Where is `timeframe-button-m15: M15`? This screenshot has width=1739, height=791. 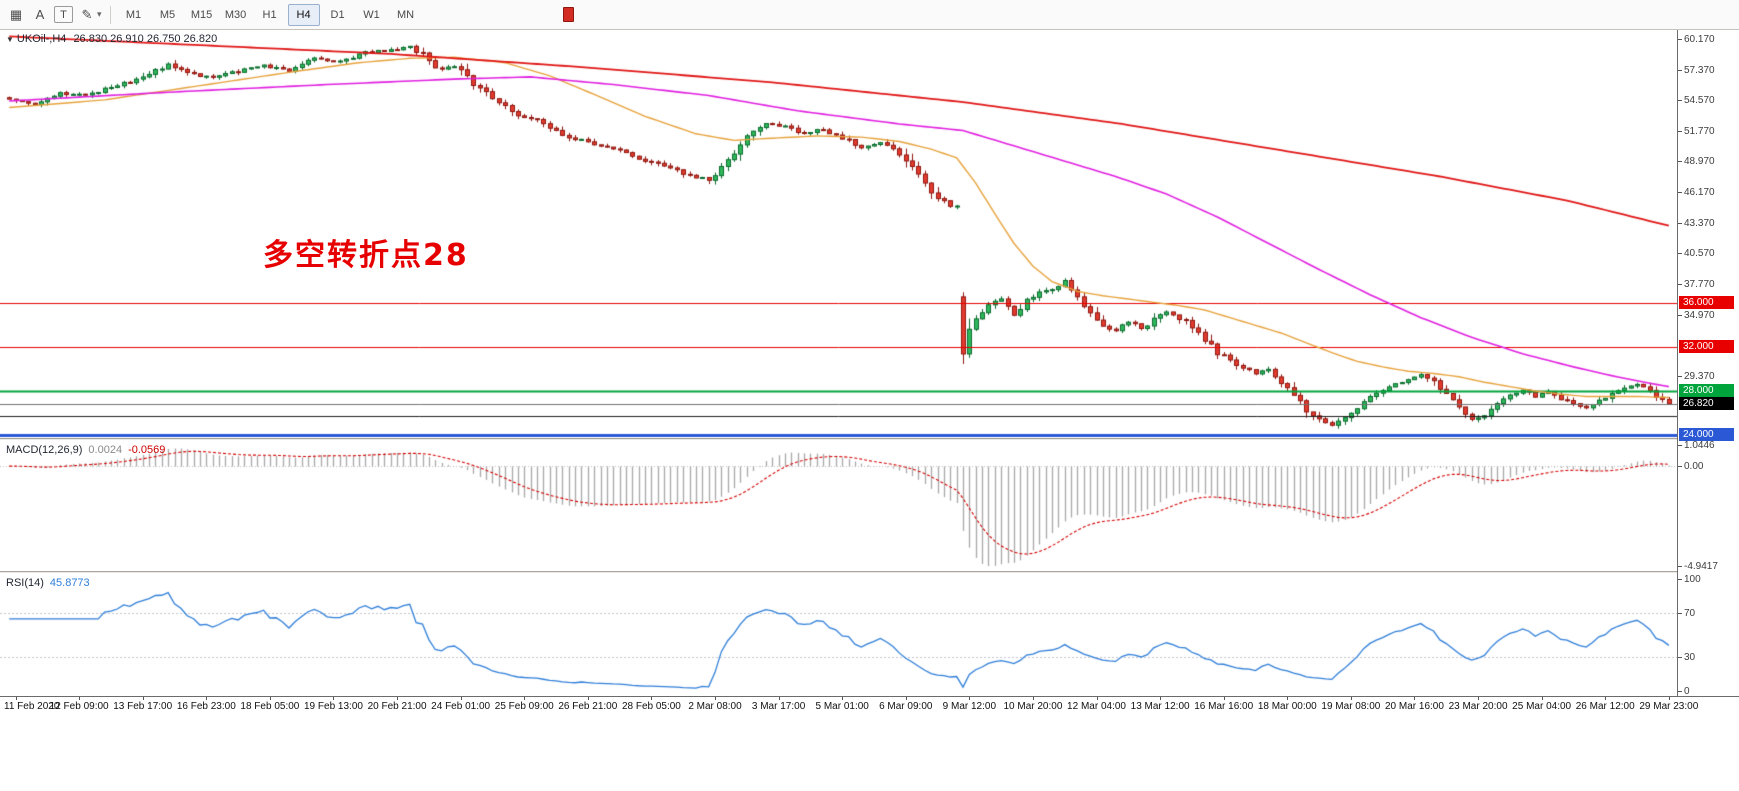 timeframe-button-m15: M15 is located at coordinates (201, 14).